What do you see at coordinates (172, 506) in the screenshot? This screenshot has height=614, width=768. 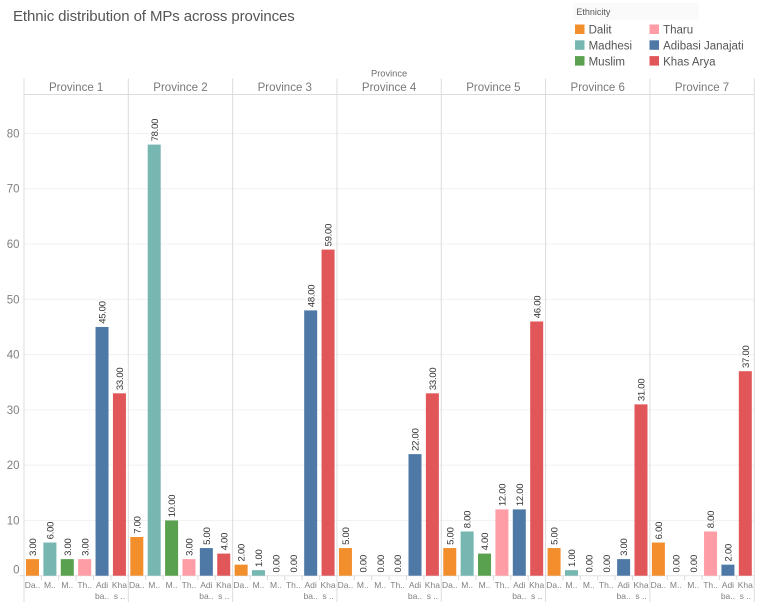 I see `svg-text: 10.00` at bounding box center [172, 506].